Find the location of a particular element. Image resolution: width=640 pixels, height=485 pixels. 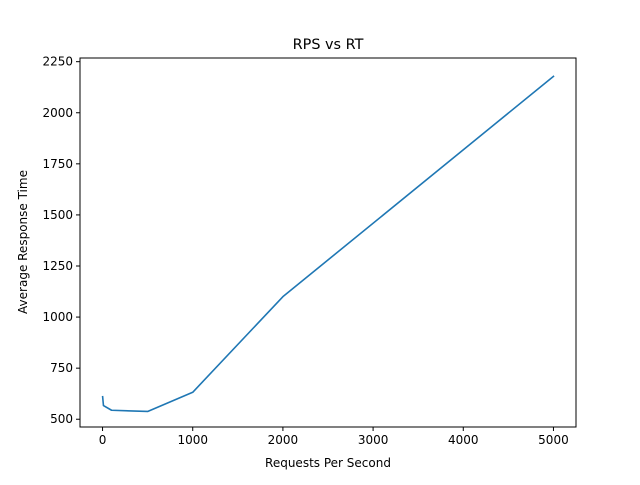

chart-title: RPS vs RT is located at coordinates (328, 45).